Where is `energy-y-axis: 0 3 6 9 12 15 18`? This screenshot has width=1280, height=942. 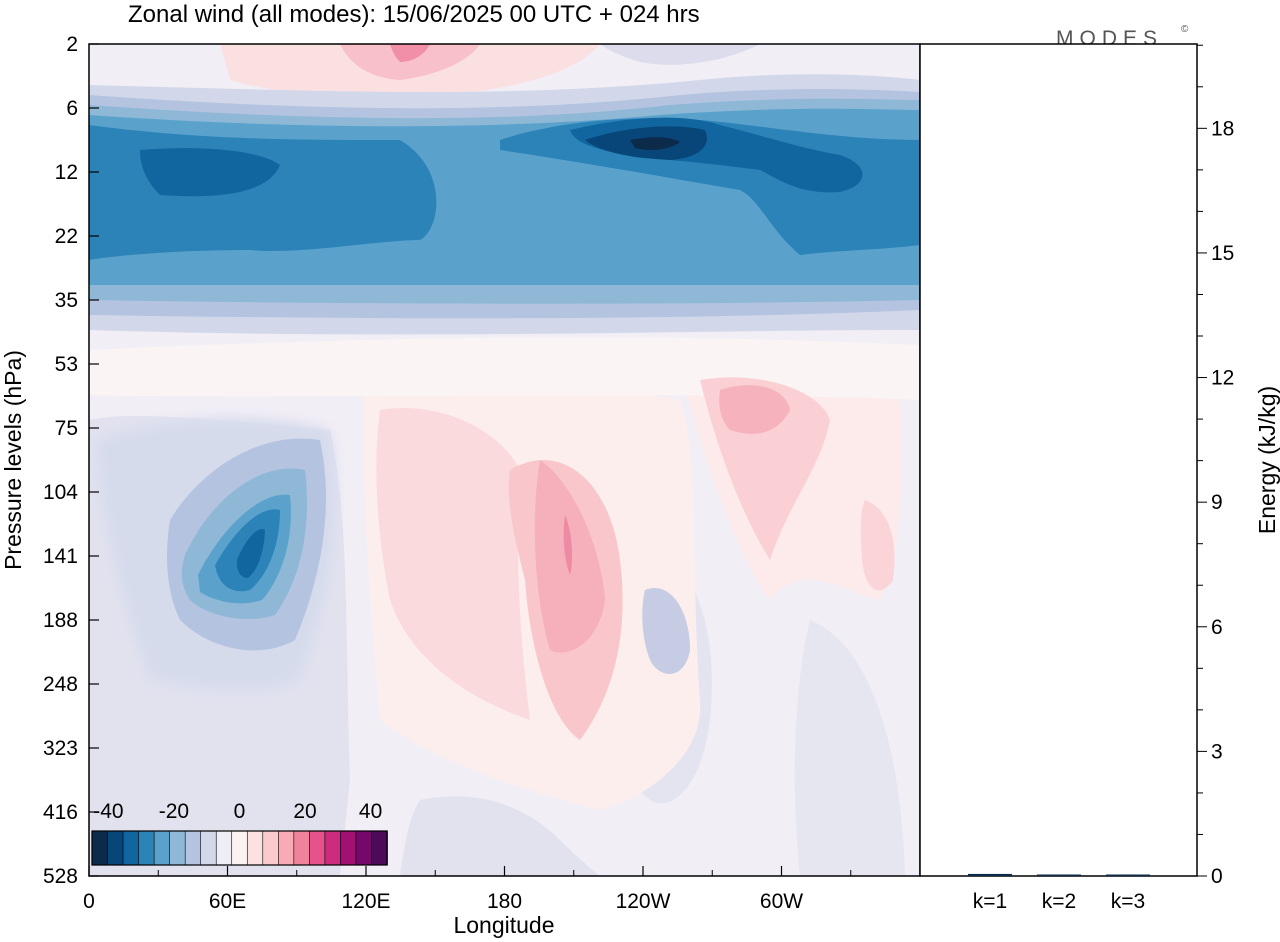 energy-y-axis: 0 3 6 9 12 15 18 is located at coordinates (1215, 466).